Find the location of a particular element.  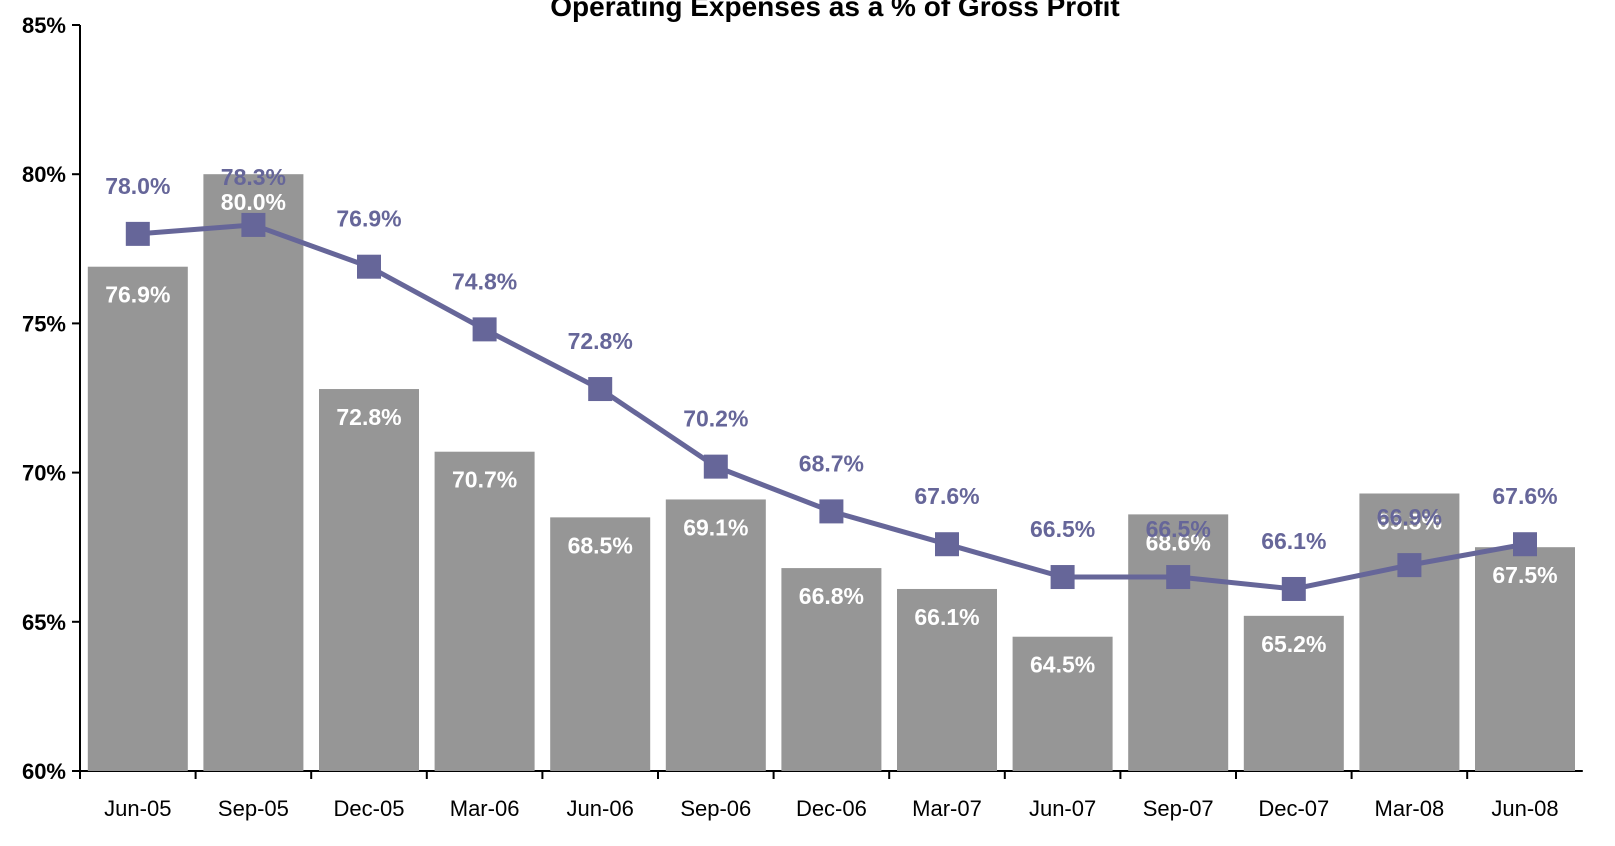

y-tick-label: 70% is located at coordinates (44, 473).